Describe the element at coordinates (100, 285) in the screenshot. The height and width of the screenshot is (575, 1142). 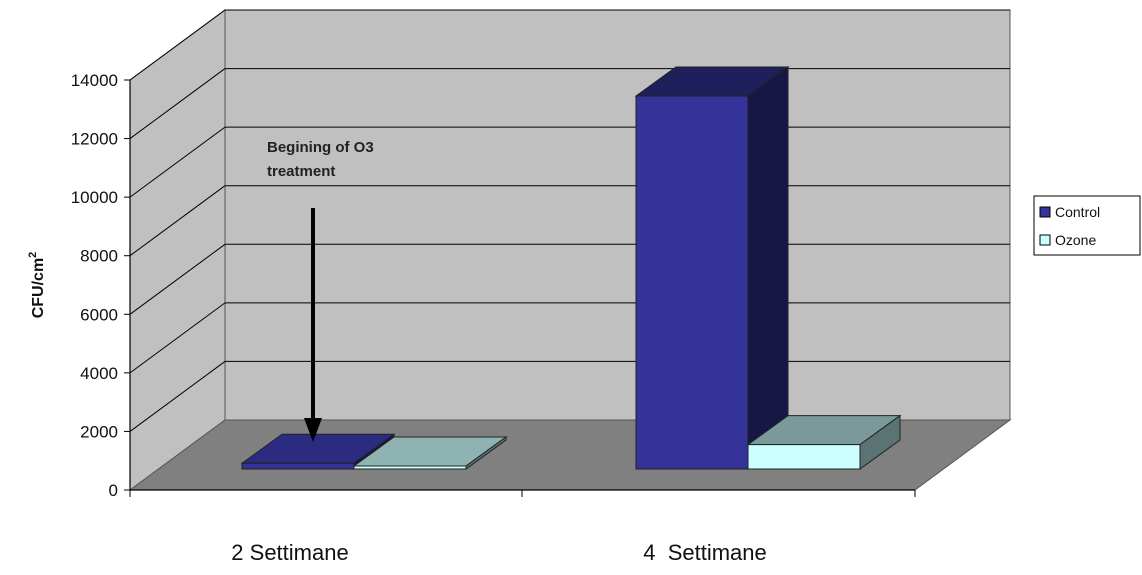
I see `y-ticks: 0 2000 4000 6000 8000 10000 12000 14000` at that location.